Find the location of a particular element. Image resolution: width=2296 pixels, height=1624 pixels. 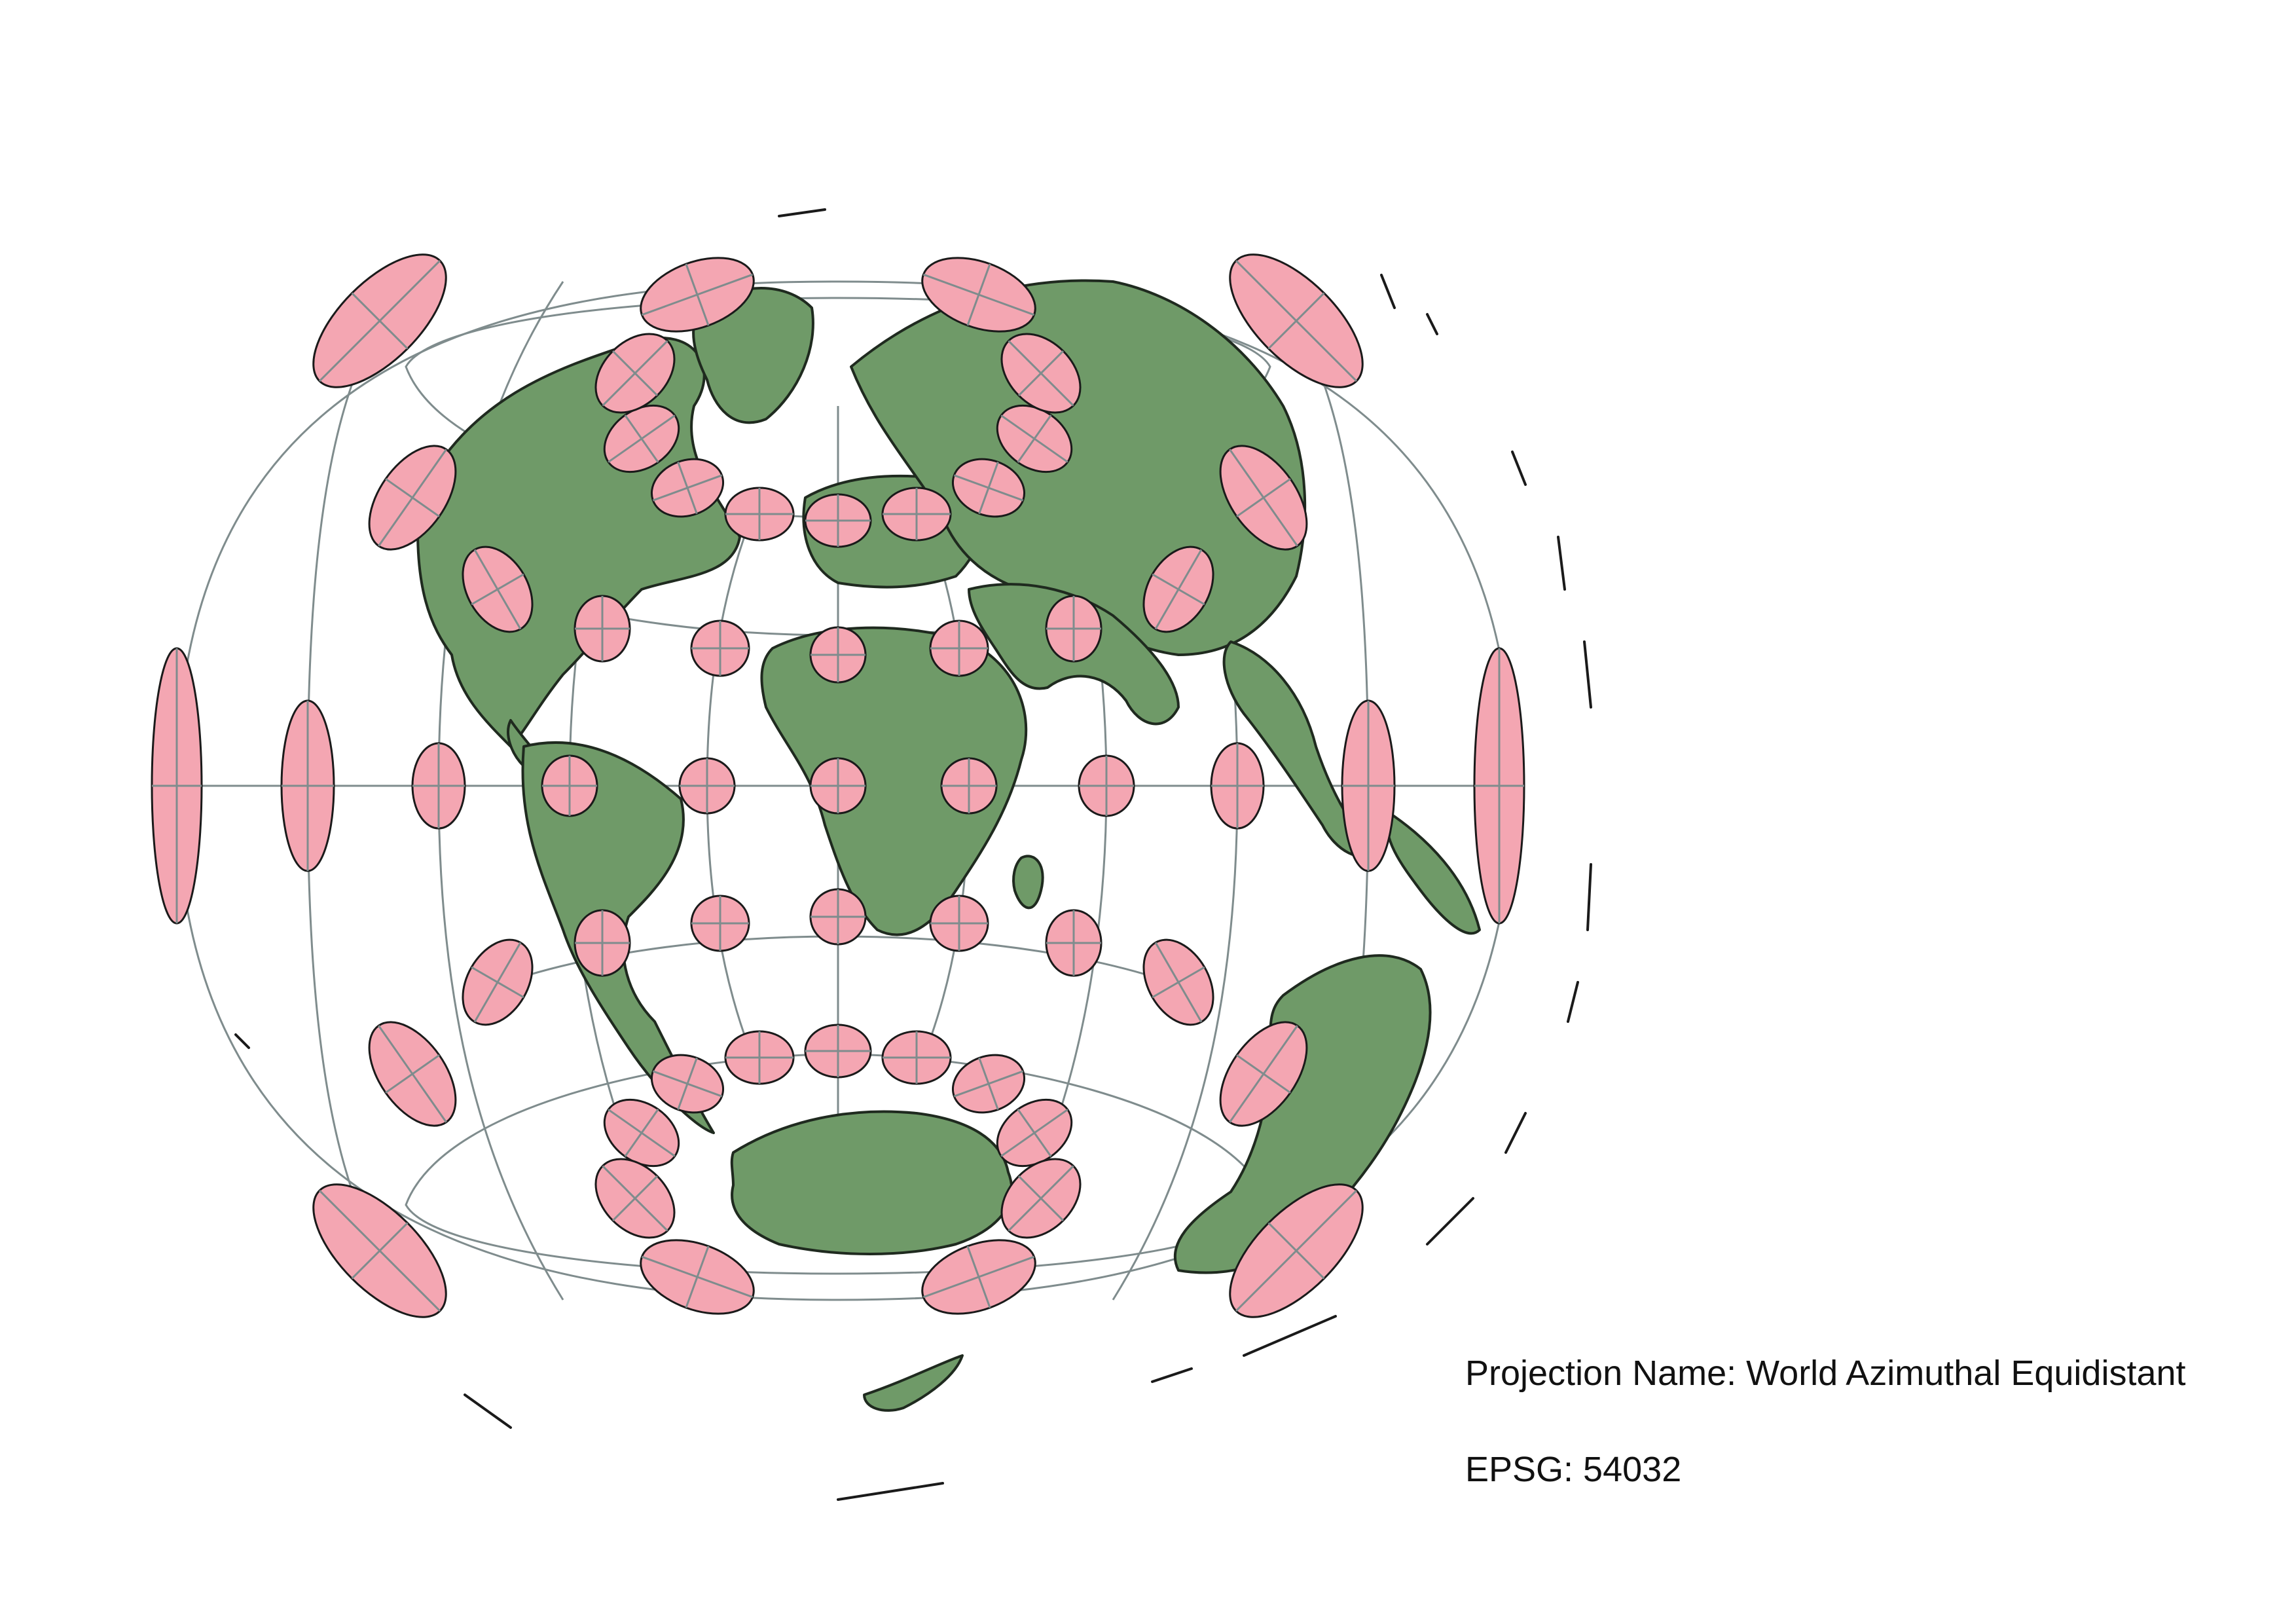

maritime-asia is located at coordinates (1433, 873).